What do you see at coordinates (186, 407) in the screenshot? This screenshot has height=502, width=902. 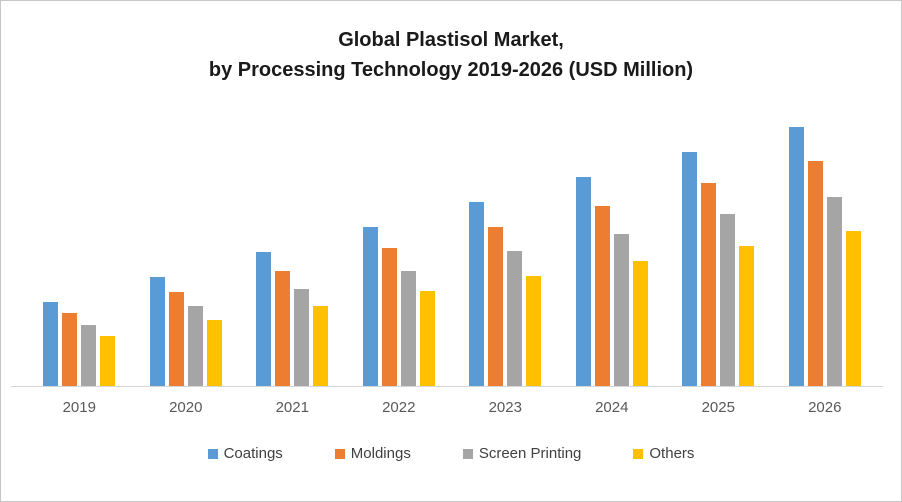 I see `x-axis-label-2020: 2020` at bounding box center [186, 407].